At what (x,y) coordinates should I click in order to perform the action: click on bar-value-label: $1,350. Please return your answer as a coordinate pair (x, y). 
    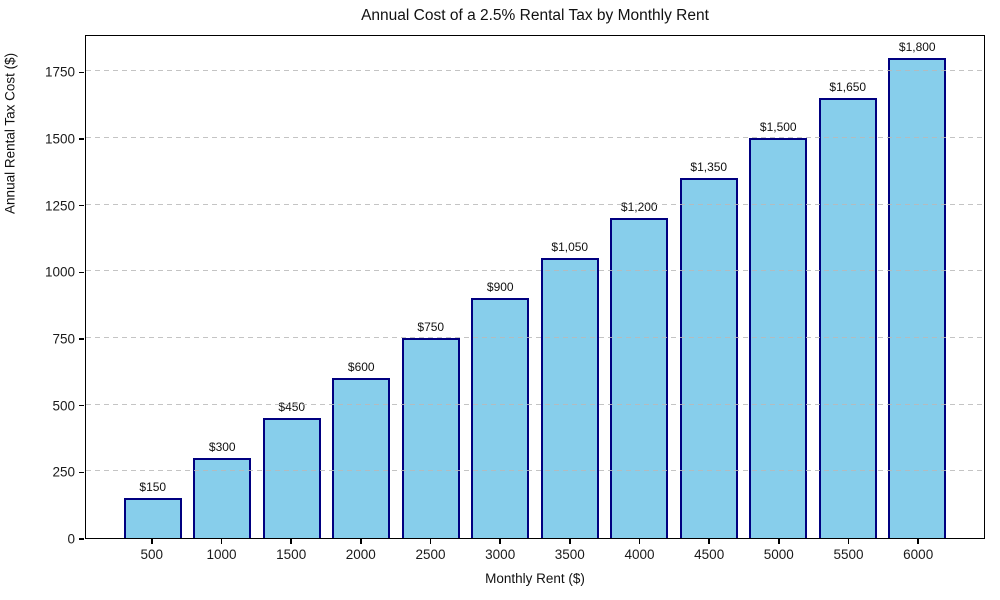
    Looking at the image, I should click on (709, 167).